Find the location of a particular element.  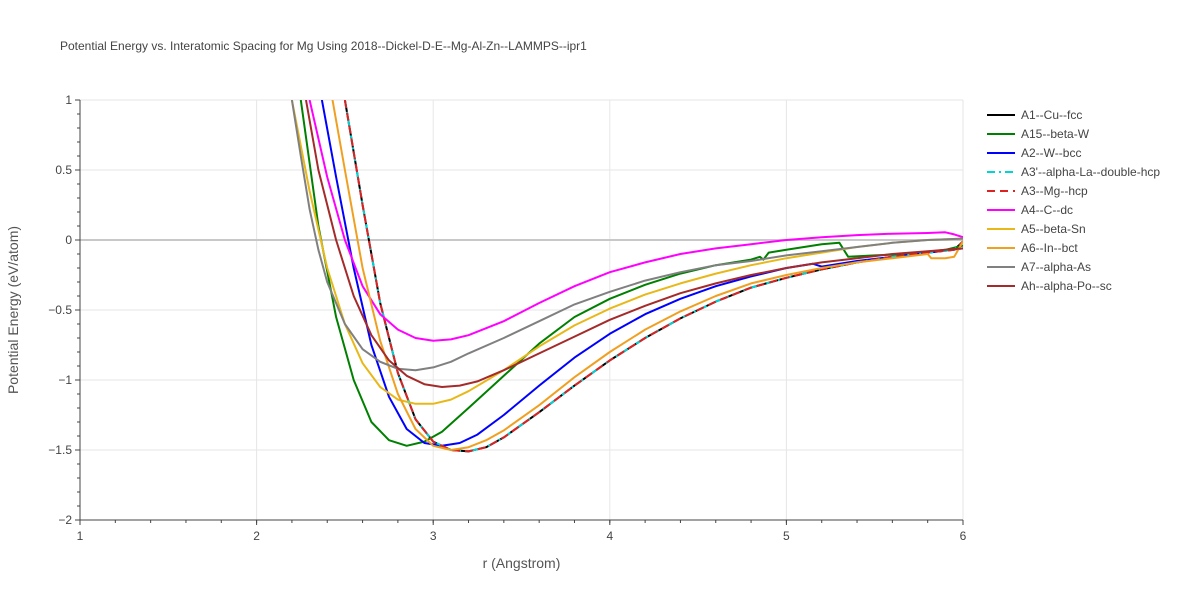

x-ticks: 1 2 3 4 5 6 is located at coordinates (522, 531).